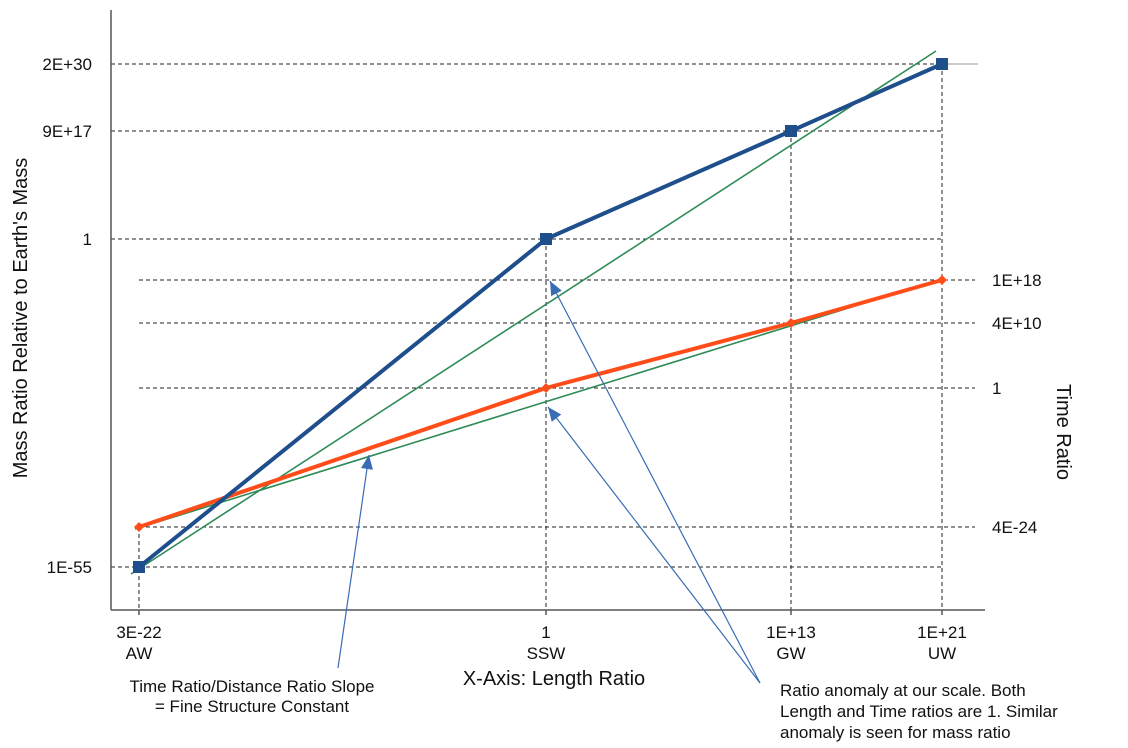 The width and height of the screenshot is (1128, 748). Describe the element at coordinates (251, 686) in the screenshot. I see `annotation-text: Time Ratio/Distance Ratio Slope` at that location.